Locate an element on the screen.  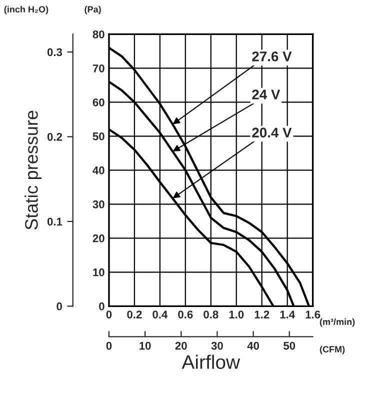
y-tick-label: 80 is located at coordinates (98, 34).